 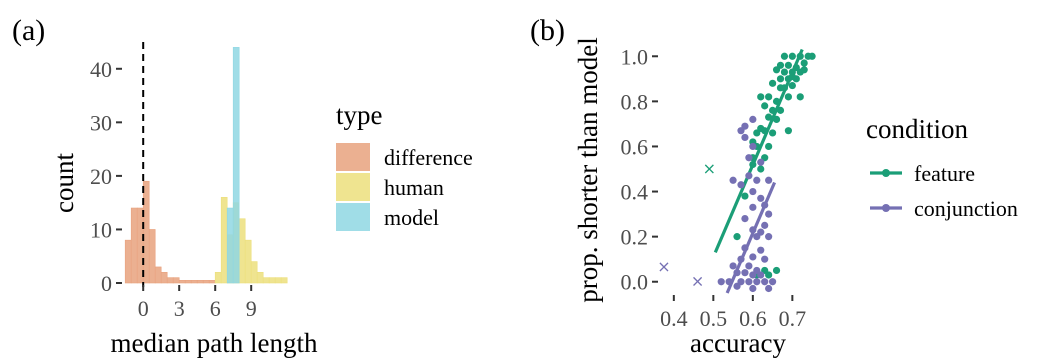 I want to click on y-tick-label: 30, so click(x=101, y=122).